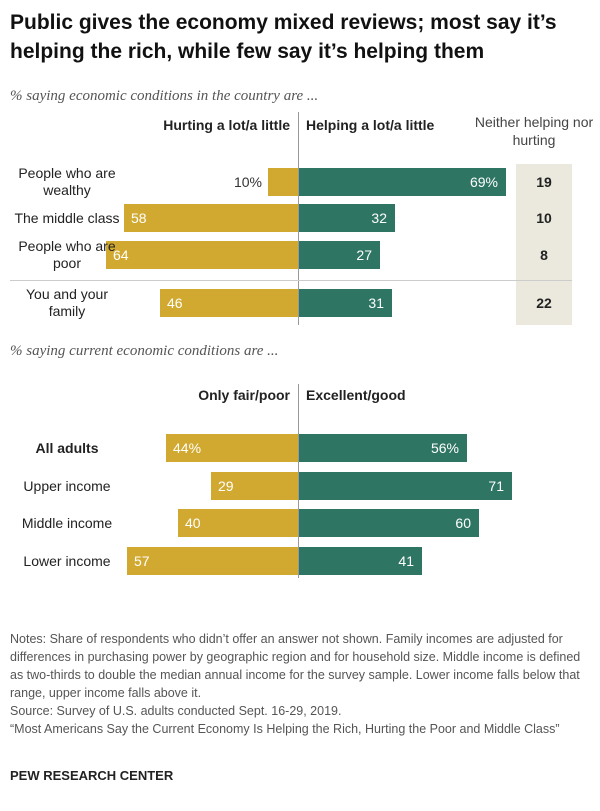 The width and height of the screenshot is (600, 811). I want to click on value-label: 29, so click(226, 486).